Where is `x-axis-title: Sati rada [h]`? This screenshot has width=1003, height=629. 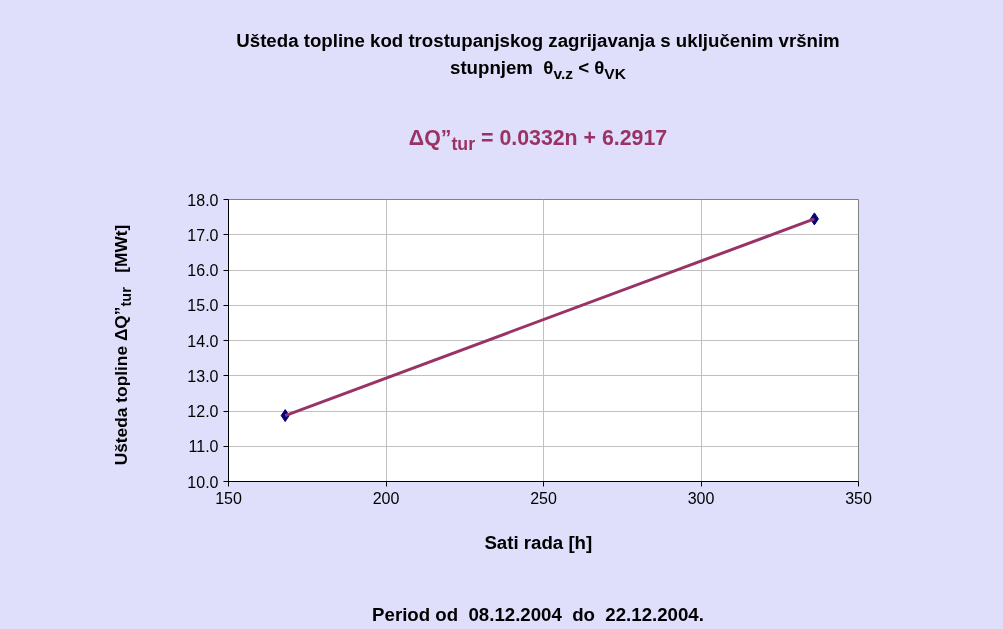
x-axis-title: Sati rada [h] is located at coordinates (538, 542).